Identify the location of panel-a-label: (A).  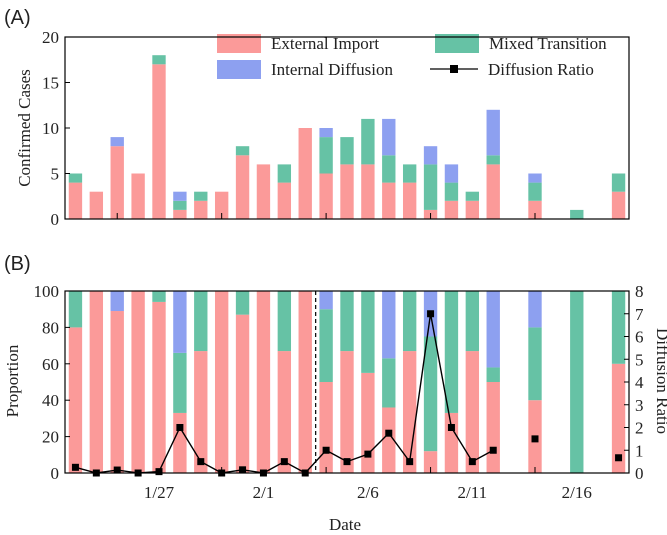
(17, 18).